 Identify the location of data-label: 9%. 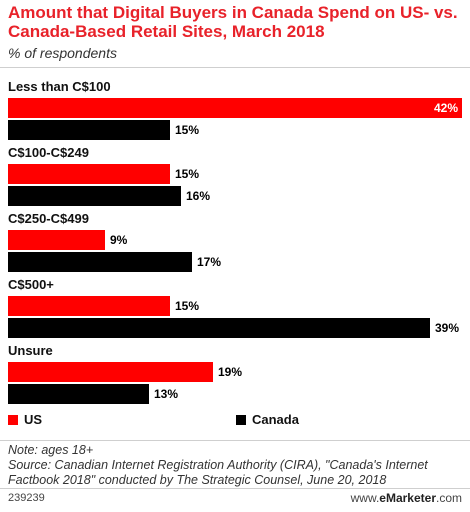
(119, 240).